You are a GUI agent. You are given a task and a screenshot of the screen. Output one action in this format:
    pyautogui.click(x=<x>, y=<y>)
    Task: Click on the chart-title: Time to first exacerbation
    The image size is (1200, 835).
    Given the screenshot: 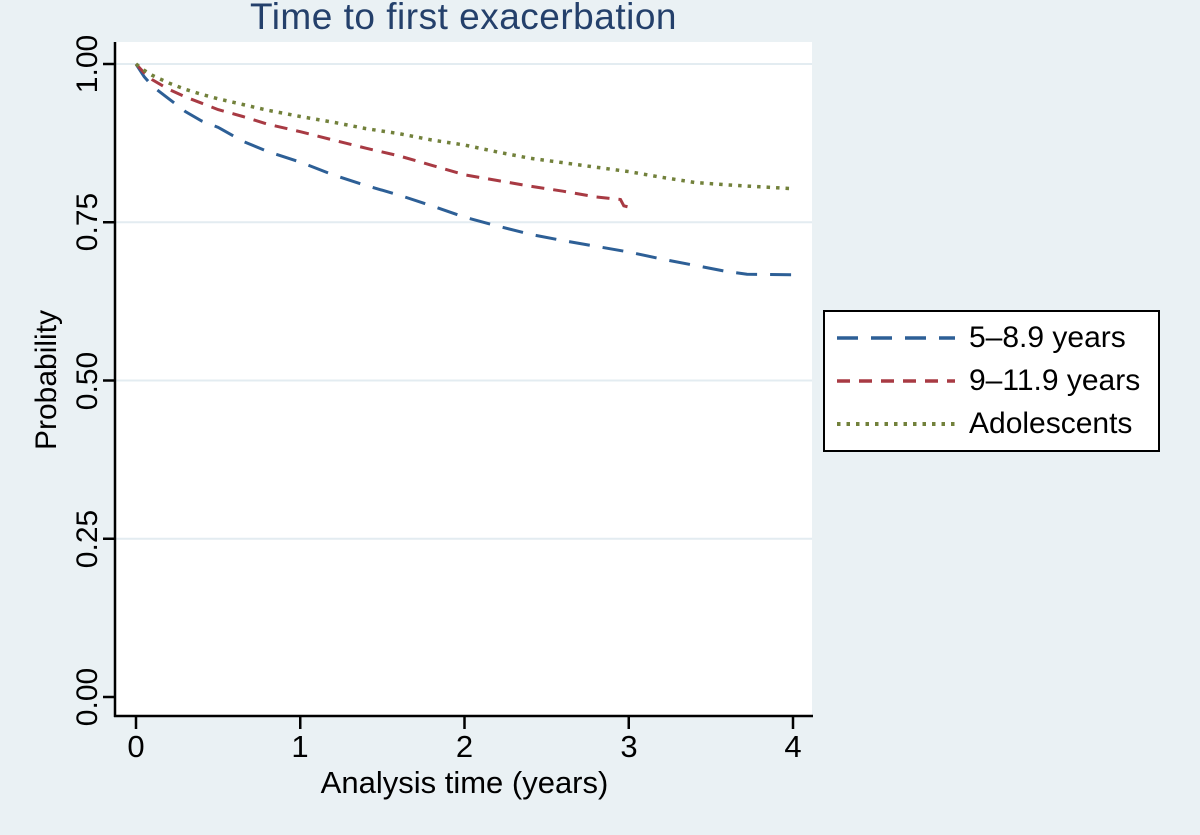 What is the action you would take?
    pyautogui.click(x=463, y=18)
    